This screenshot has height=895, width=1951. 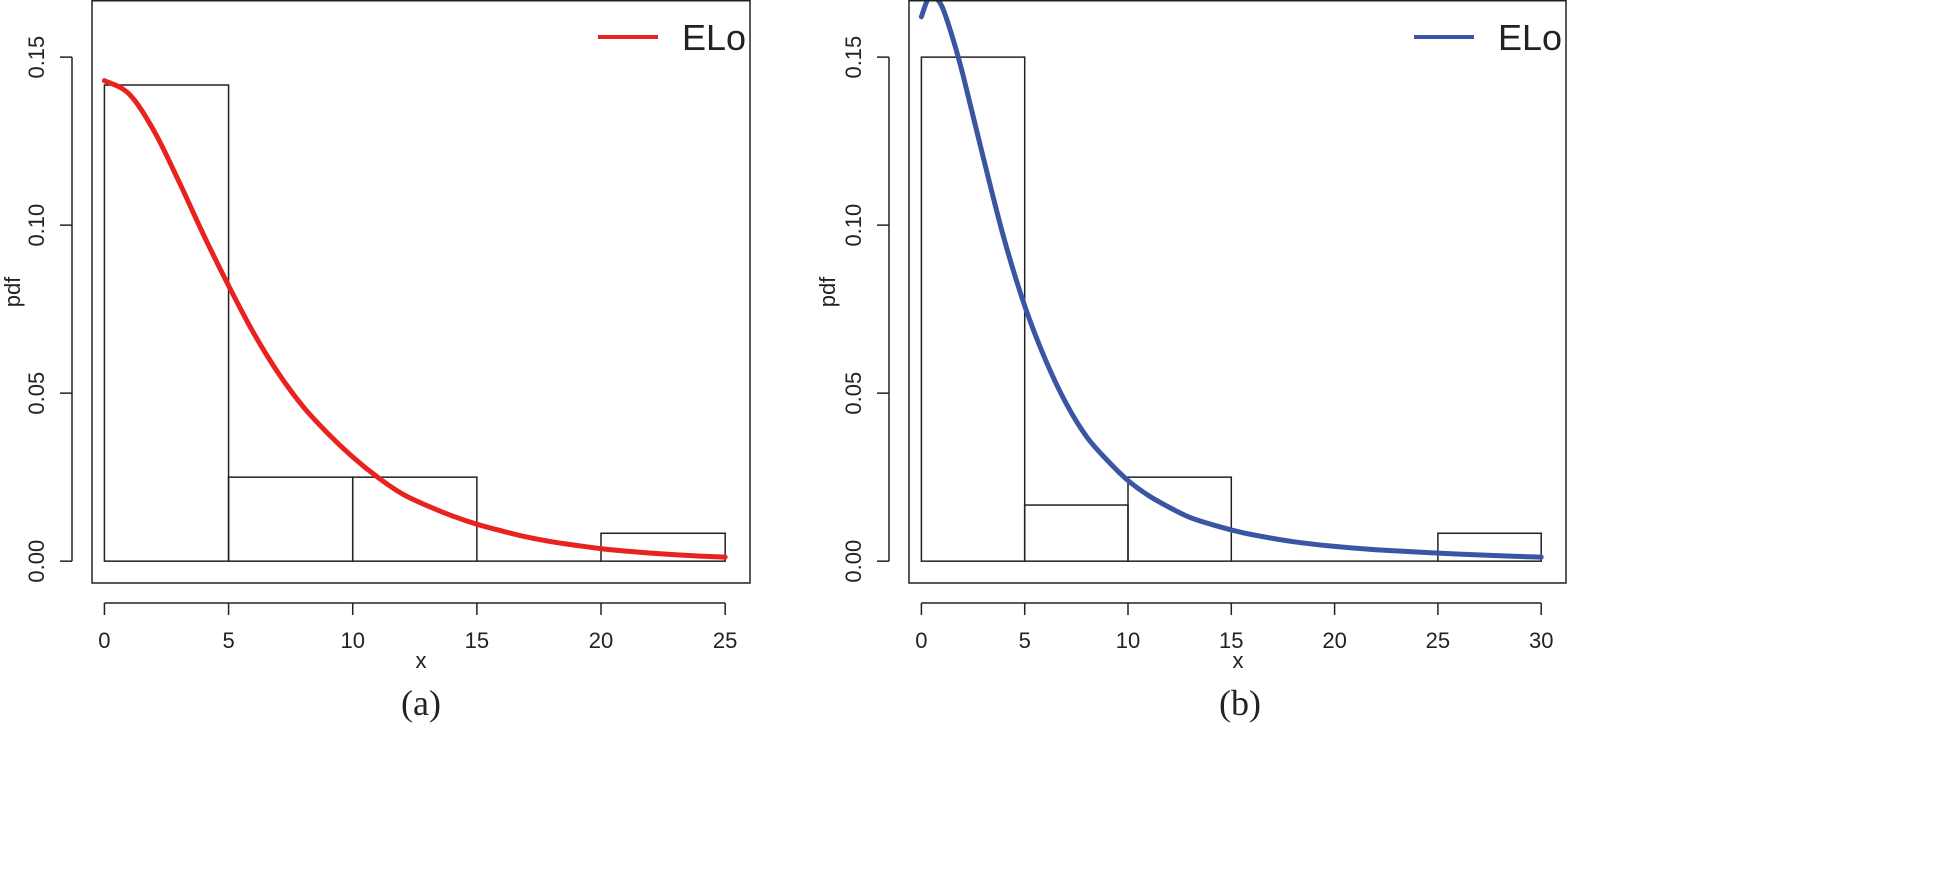 I want to click on caption-b: (b), so click(x=1240, y=703).